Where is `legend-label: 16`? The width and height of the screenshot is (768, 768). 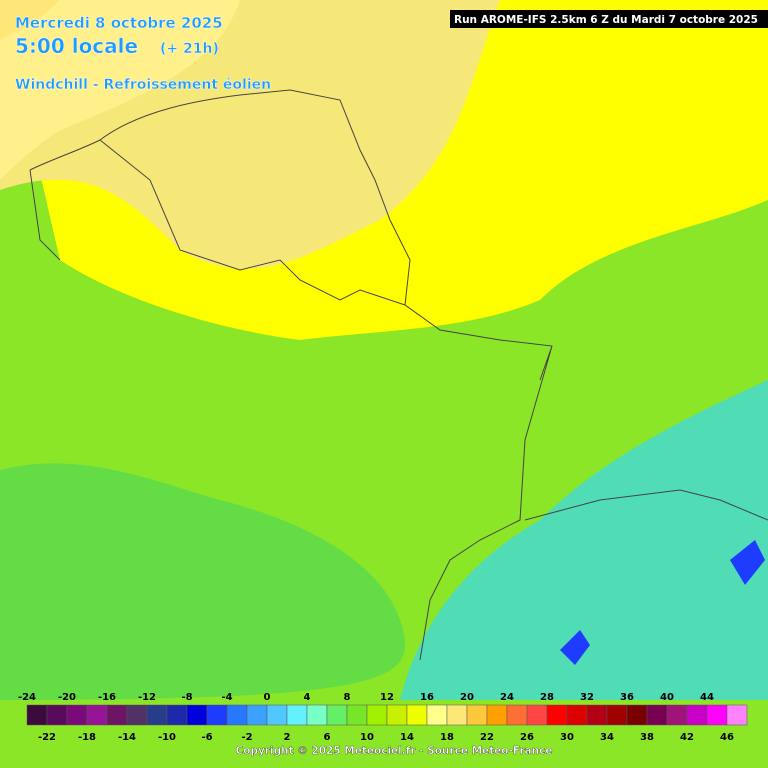
legend-label: 16 is located at coordinates (427, 697).